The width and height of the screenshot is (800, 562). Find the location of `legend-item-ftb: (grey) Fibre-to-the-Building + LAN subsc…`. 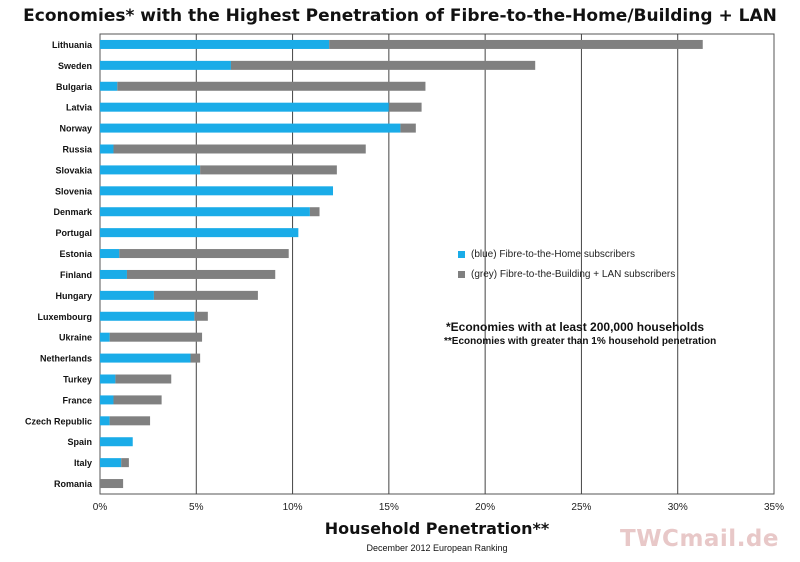

legend-item-ftb: (grey) Fibre-to-the-Building + LAN subsc… is located at coordinates (566, 274).